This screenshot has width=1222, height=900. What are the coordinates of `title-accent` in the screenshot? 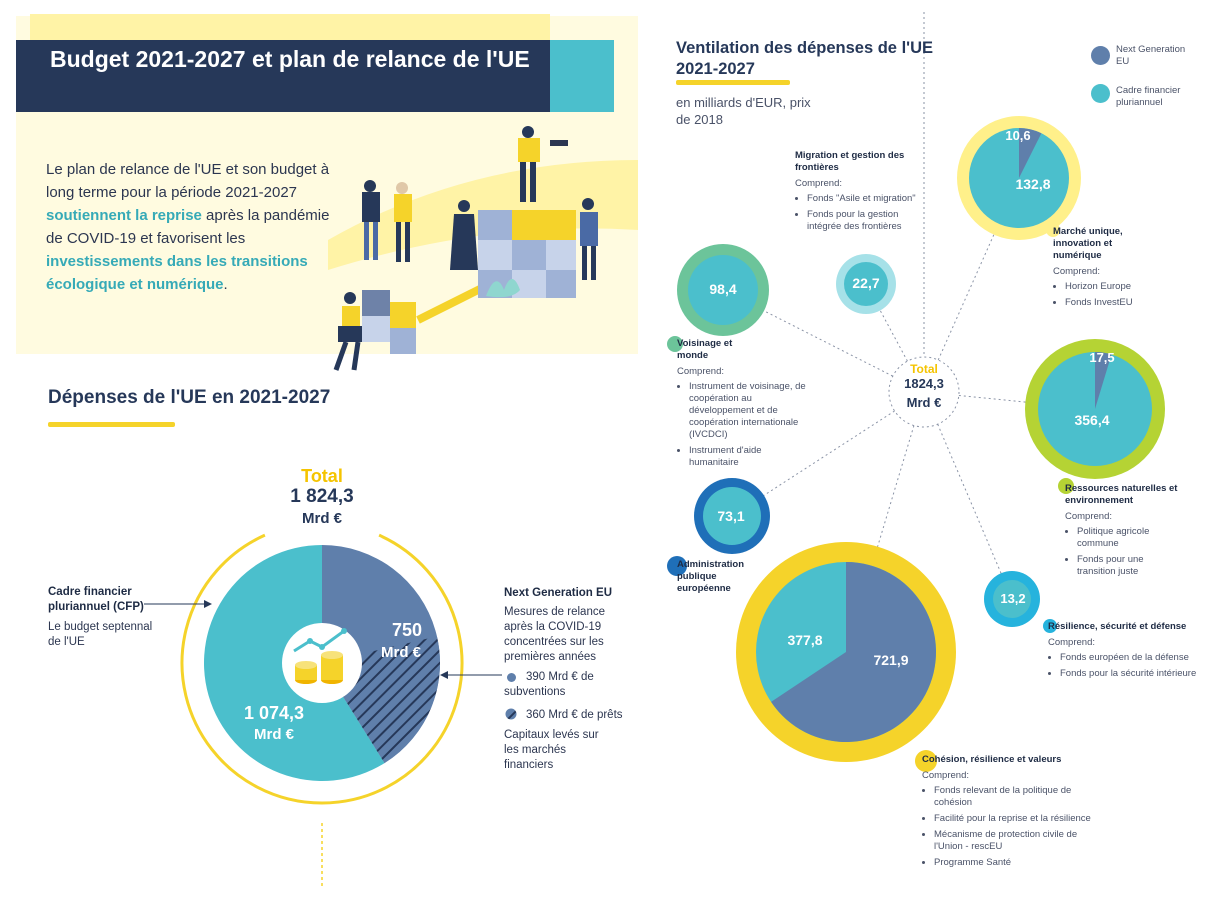 It's located at (582, 76).